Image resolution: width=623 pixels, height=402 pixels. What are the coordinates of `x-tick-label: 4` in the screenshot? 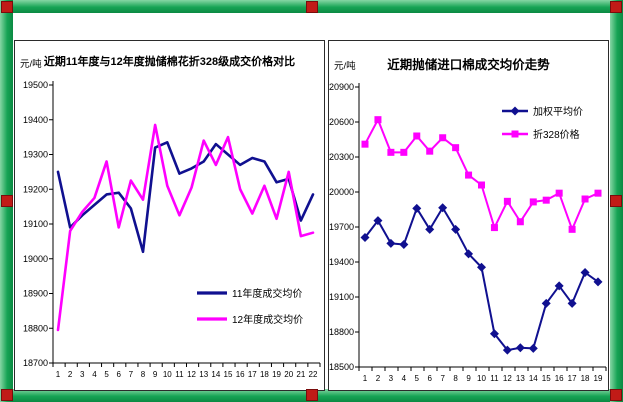 It's located at (404, 378).